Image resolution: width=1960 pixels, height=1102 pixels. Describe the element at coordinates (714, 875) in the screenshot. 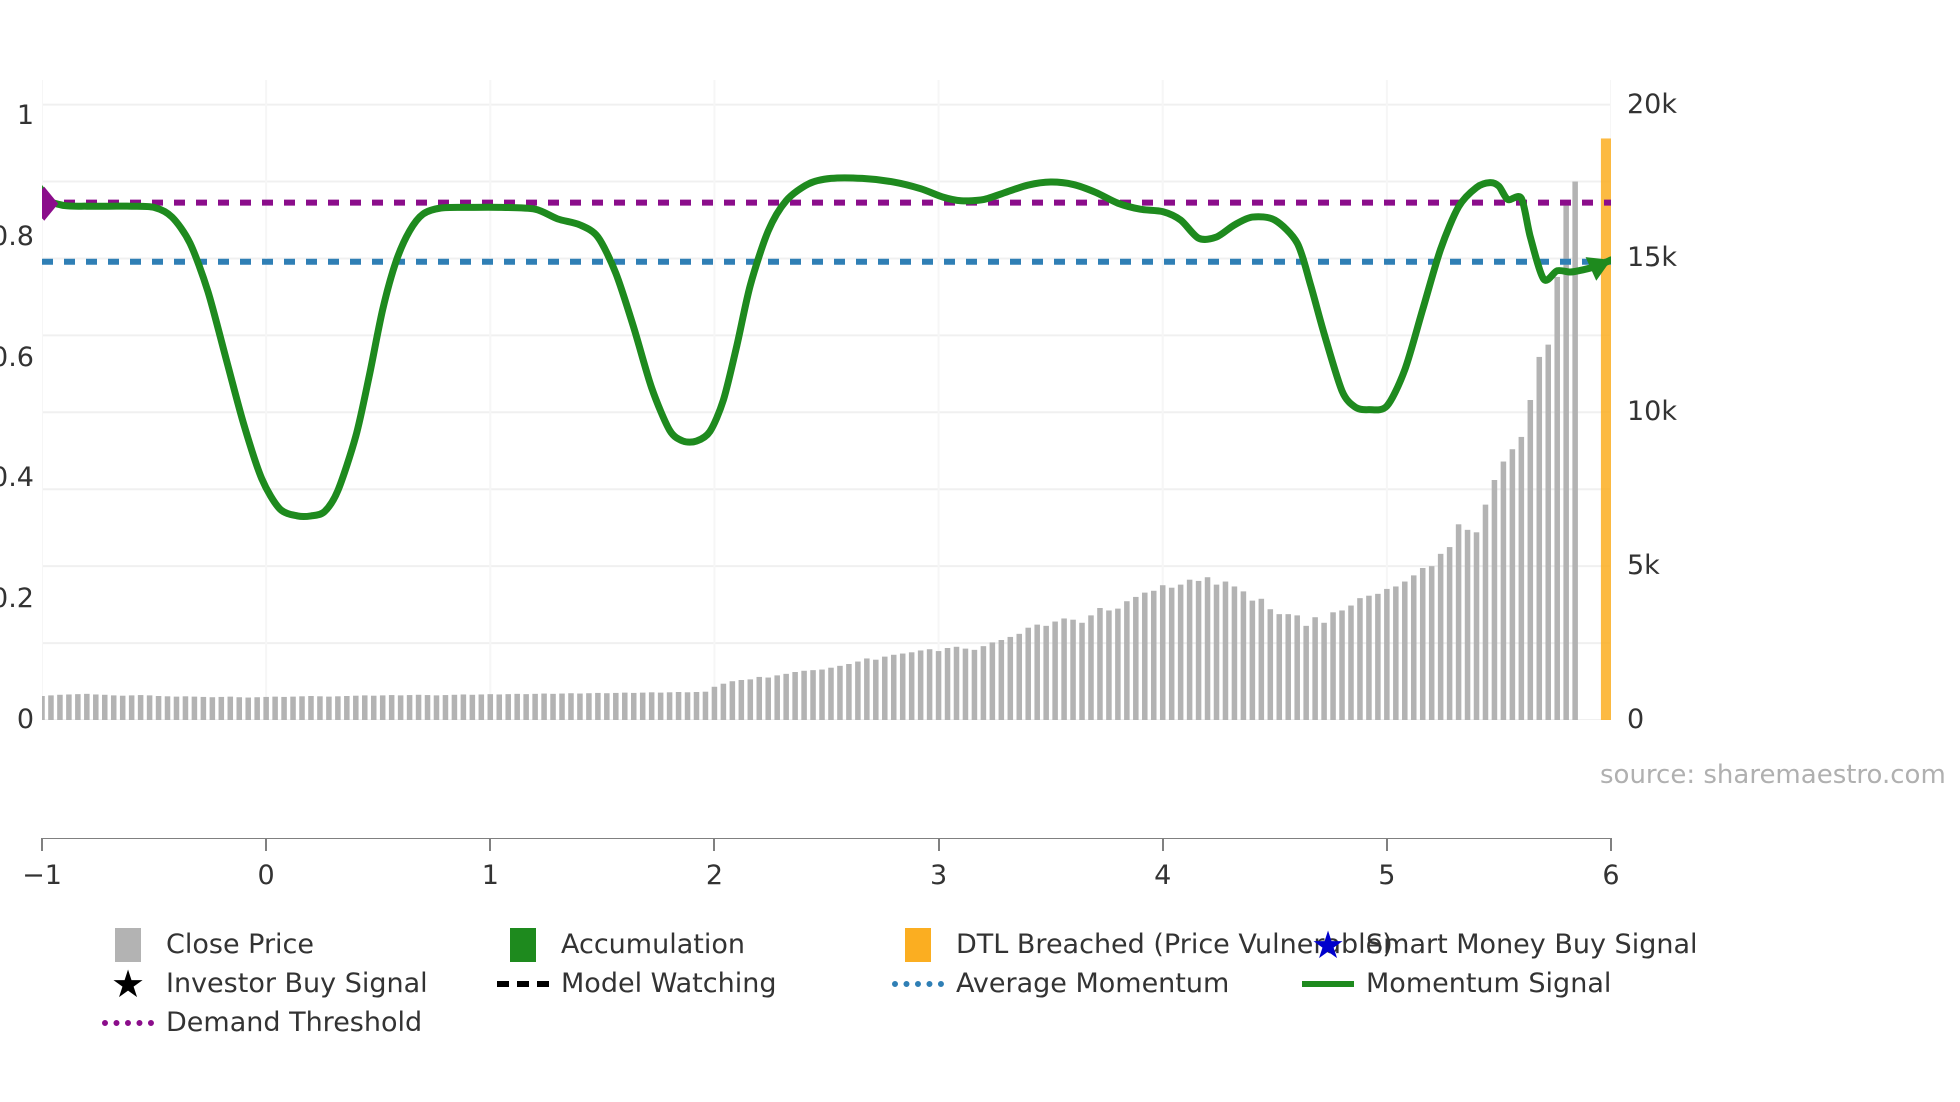

I see `x-axis-tick: 2` at that location.